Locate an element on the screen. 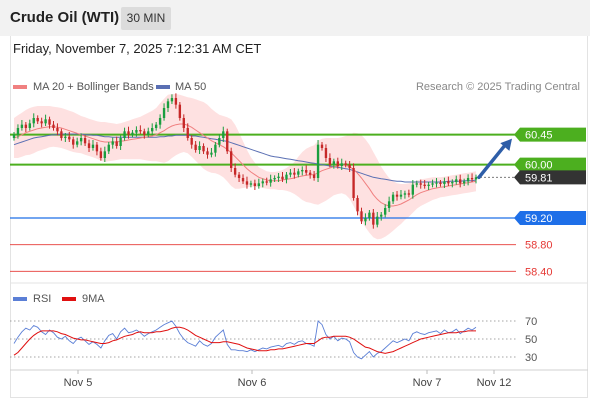 Image resolution: width=590 pixels, height=400 pixels. copyright-label: Research © 2025 Trading Central is located at coordinates (498, 87).